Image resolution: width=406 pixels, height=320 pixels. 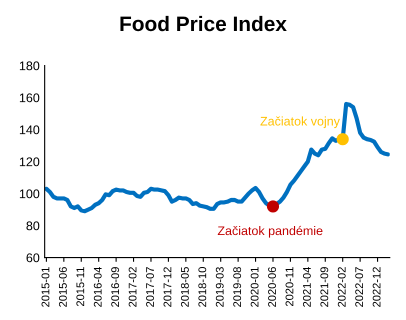 I want to click on x-tick-label: 2016-09, so click(x=115, y=287).